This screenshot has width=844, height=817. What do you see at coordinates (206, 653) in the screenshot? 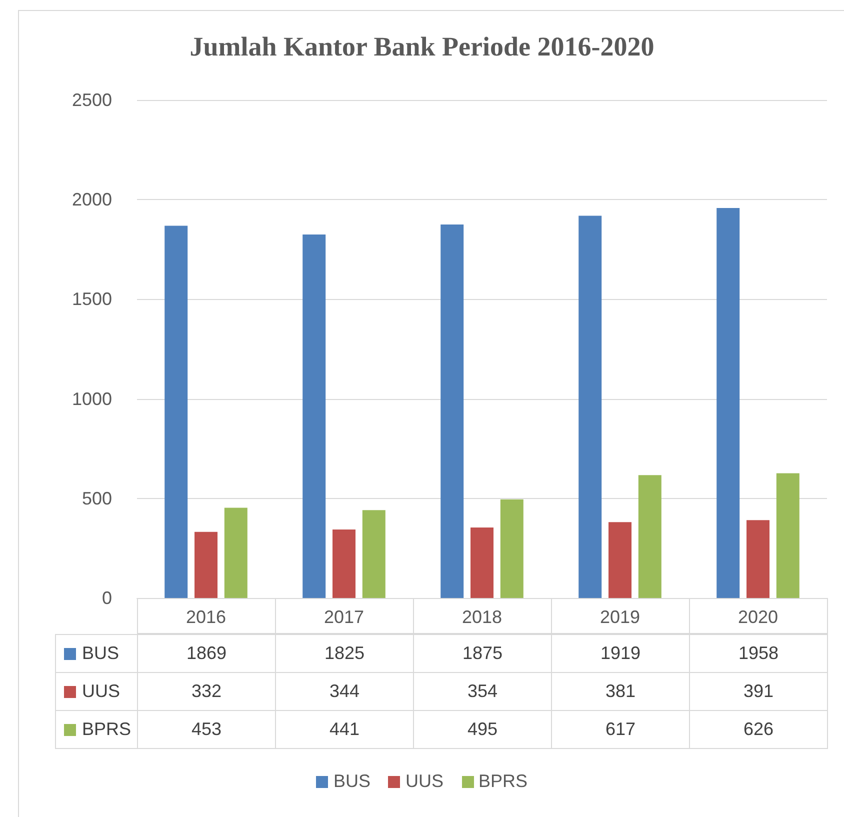
I see `data-label: 1869` at bounding box center [206, 653].